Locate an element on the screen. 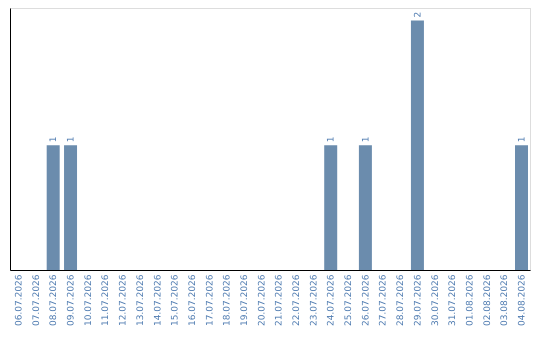  x-tick-label: 28.07.2026 is located at coordinates (401, 300).